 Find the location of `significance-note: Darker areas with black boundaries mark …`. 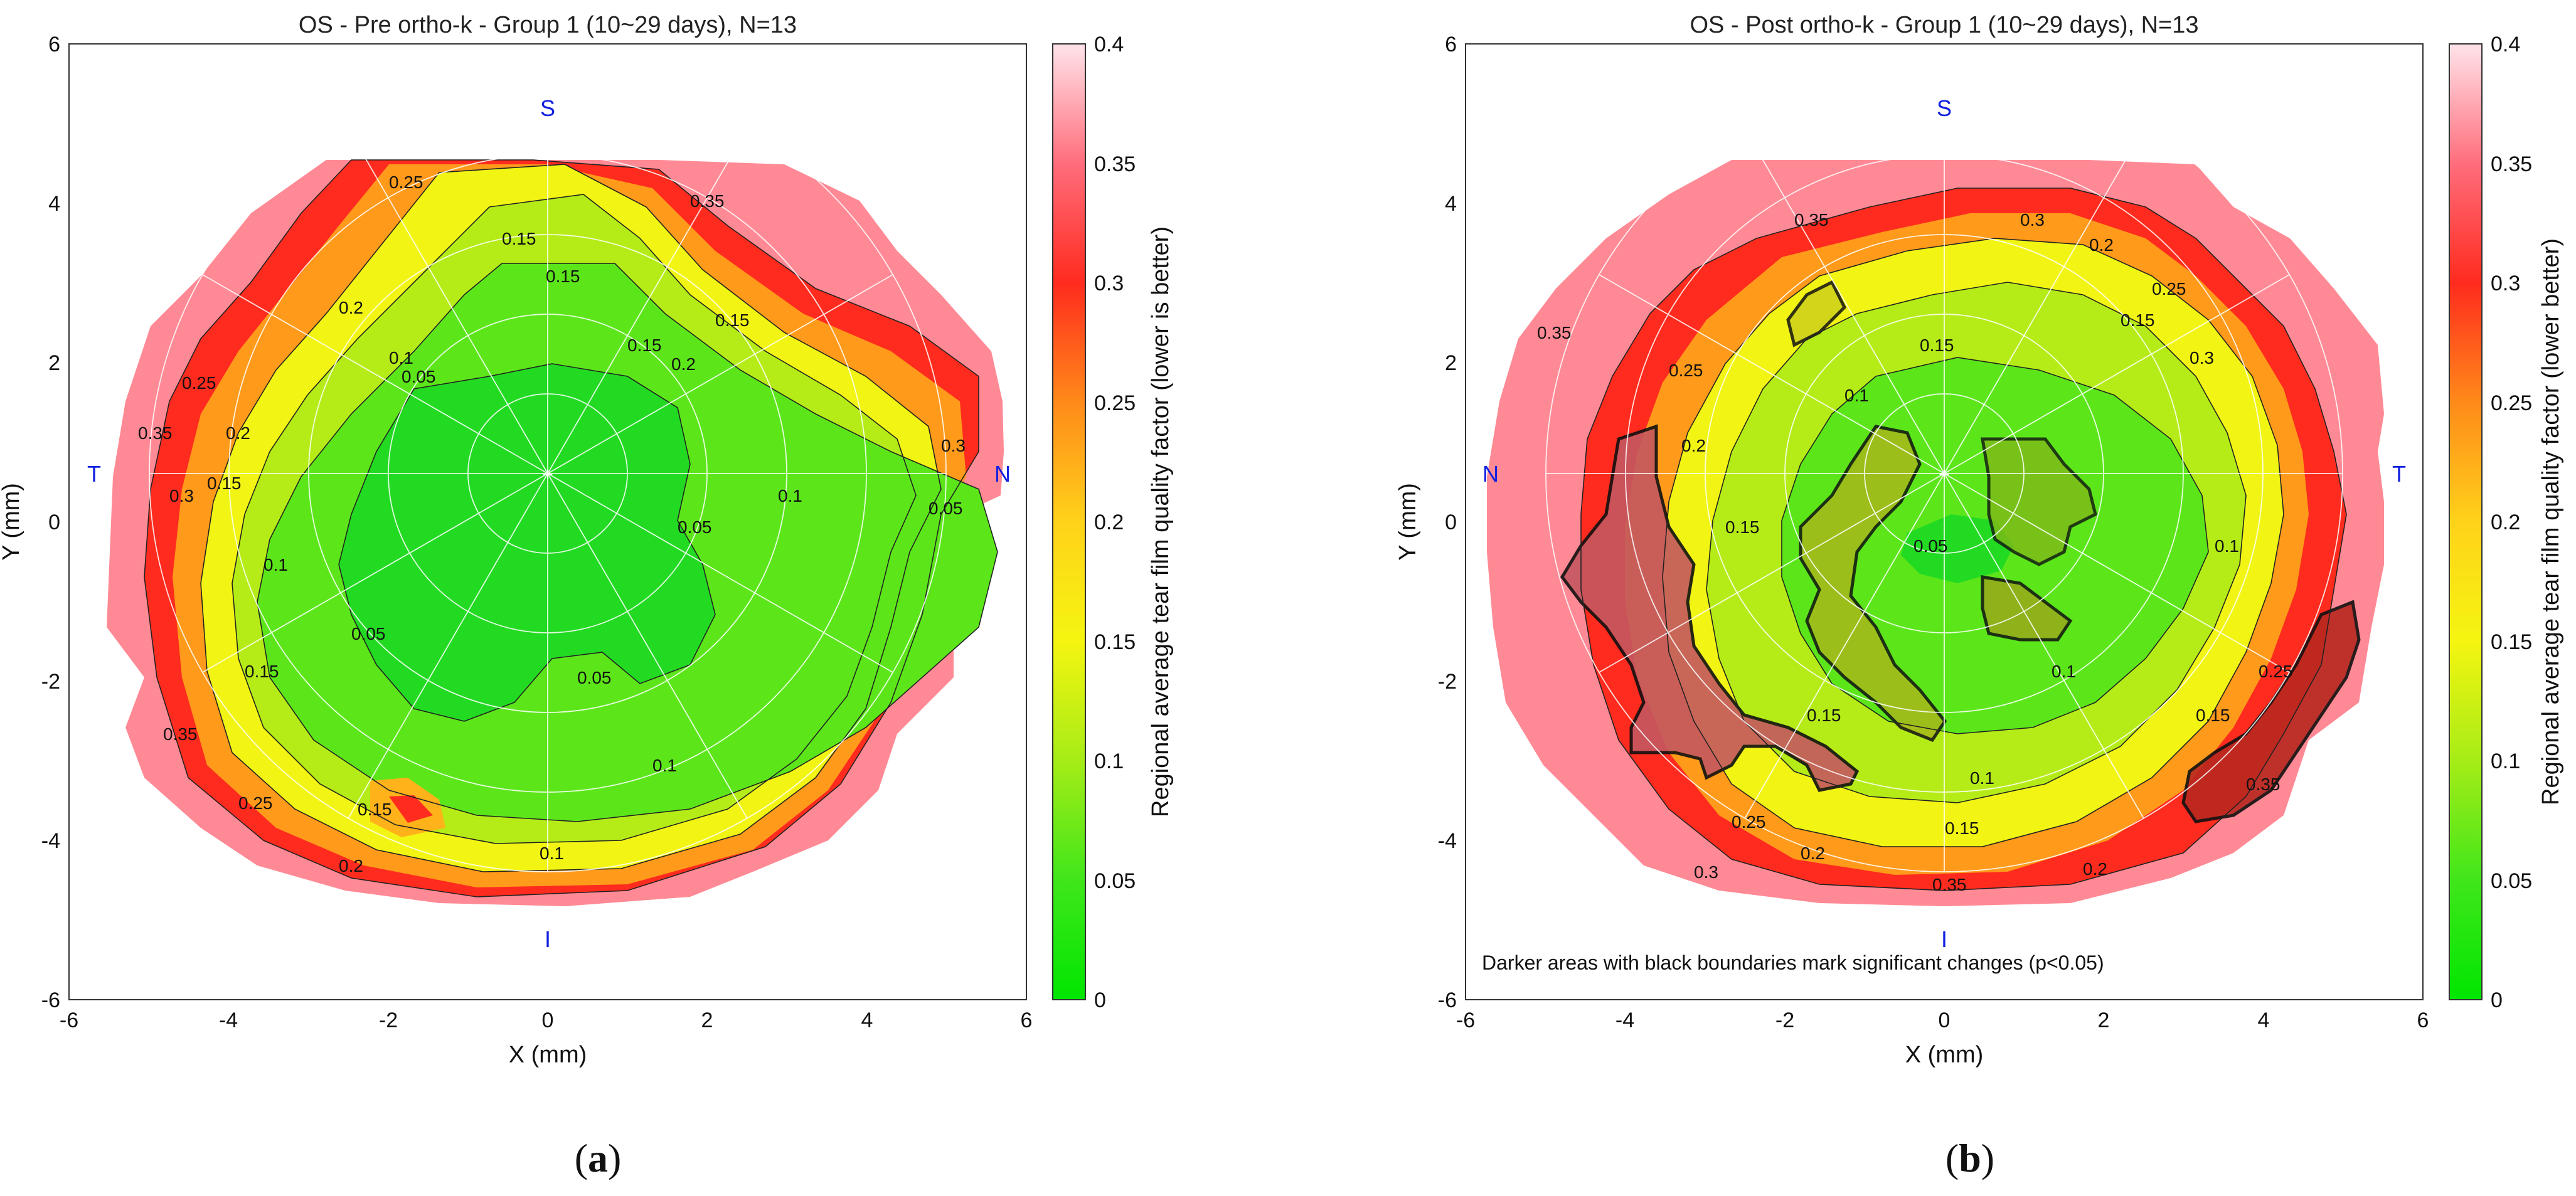

significance-note: Darker areas with black boundaries mark … is located at coordinates (1793, 962).